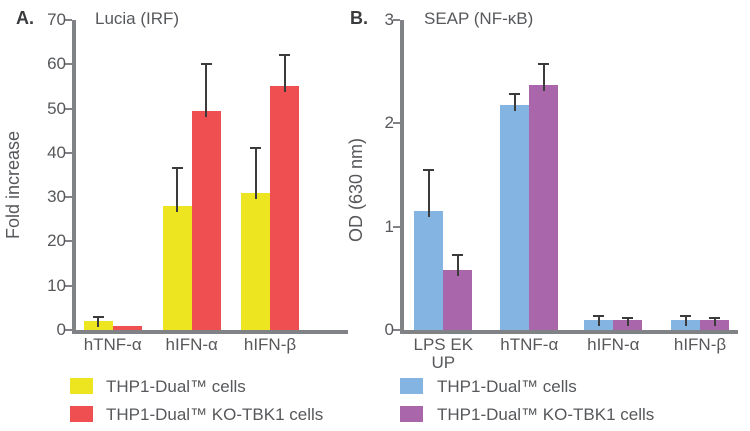 The width and height of the screenshot is (750, 431). Describe the element at coordinates (137, 18) in the screenshot. I see `panel-a-title: Lucia (IRF)` at that location.